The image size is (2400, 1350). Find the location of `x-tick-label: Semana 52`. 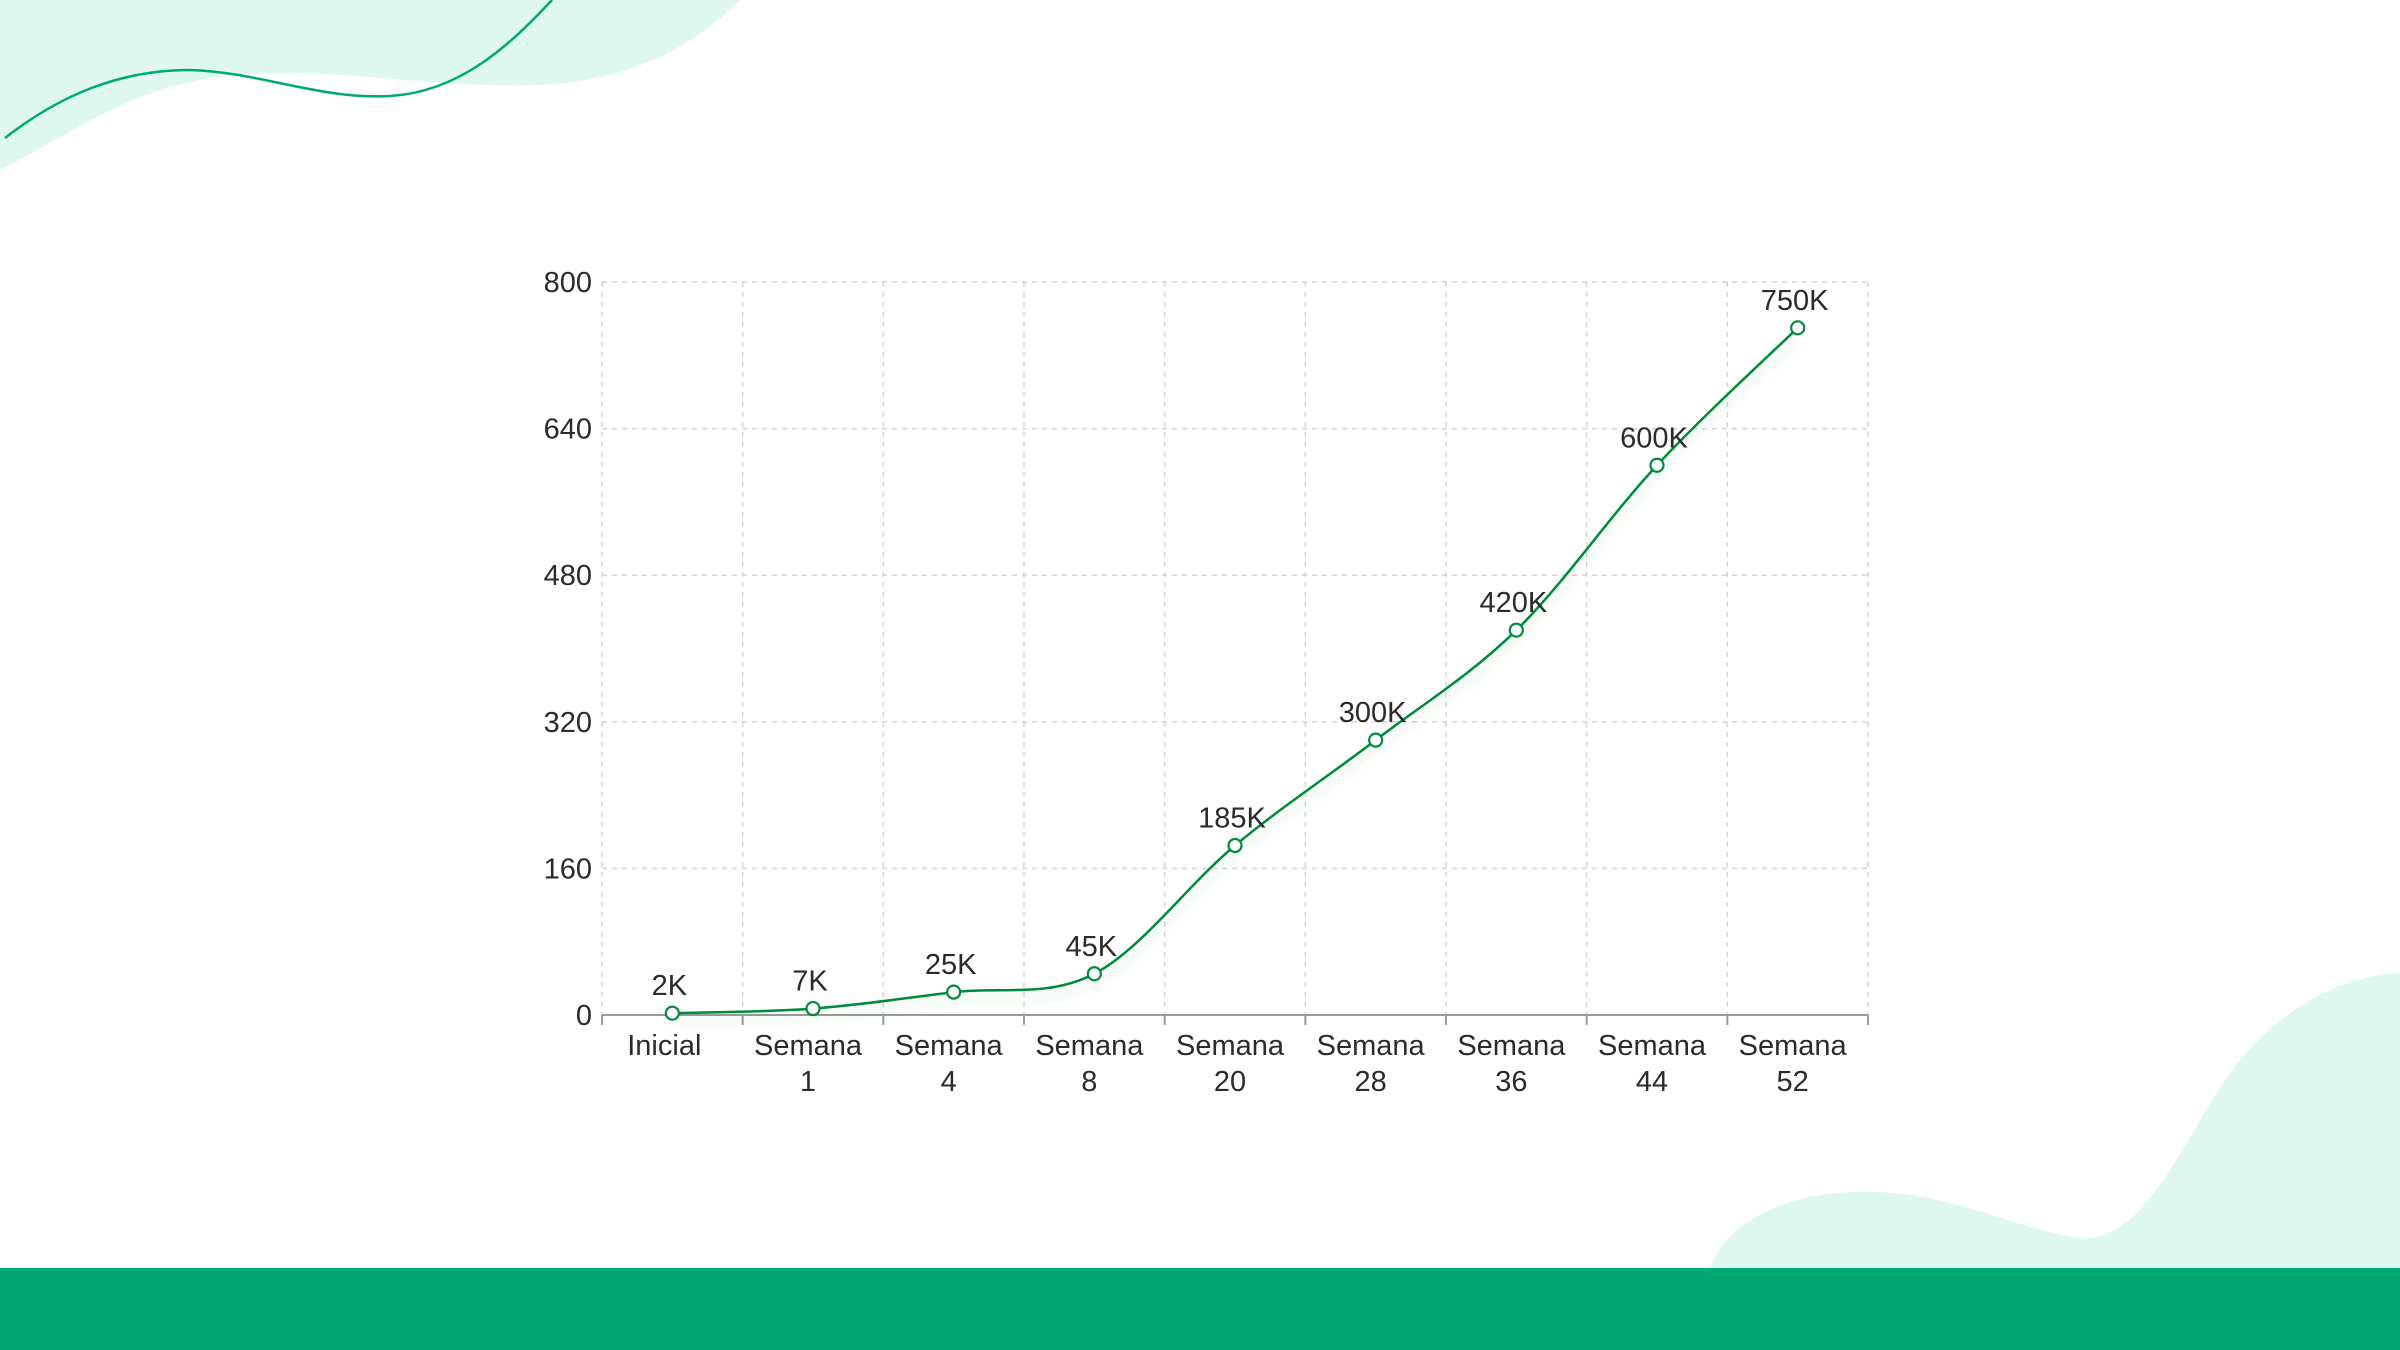

x-tick-label: Semana 52 is located at coordinates (1793, 1064).